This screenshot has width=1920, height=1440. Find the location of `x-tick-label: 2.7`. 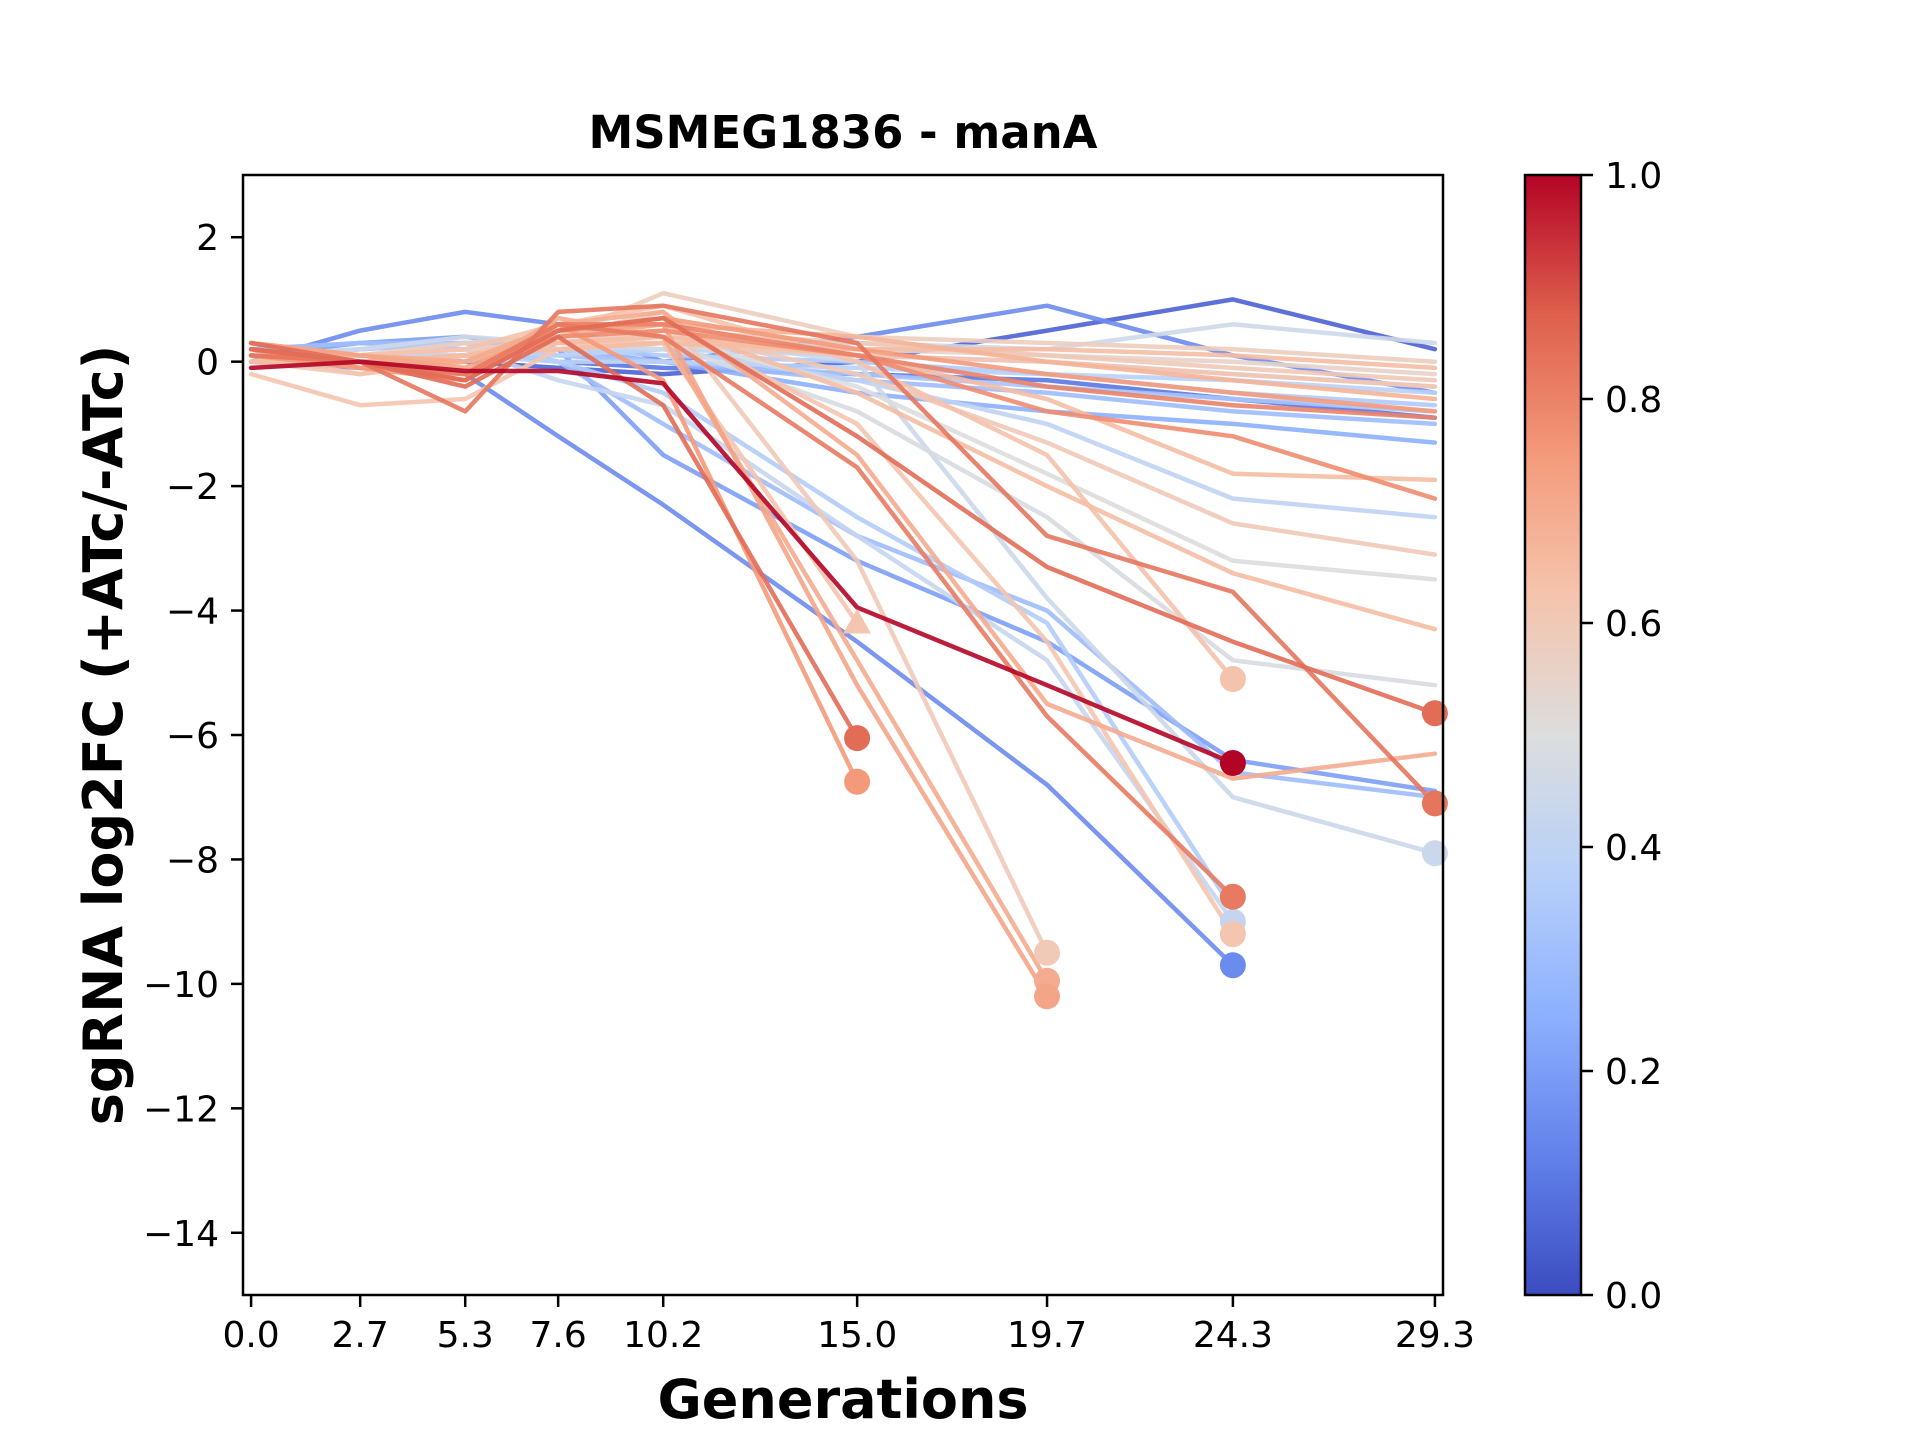

x-tick-label: 2.7 is located at coordinates (360, 1335).